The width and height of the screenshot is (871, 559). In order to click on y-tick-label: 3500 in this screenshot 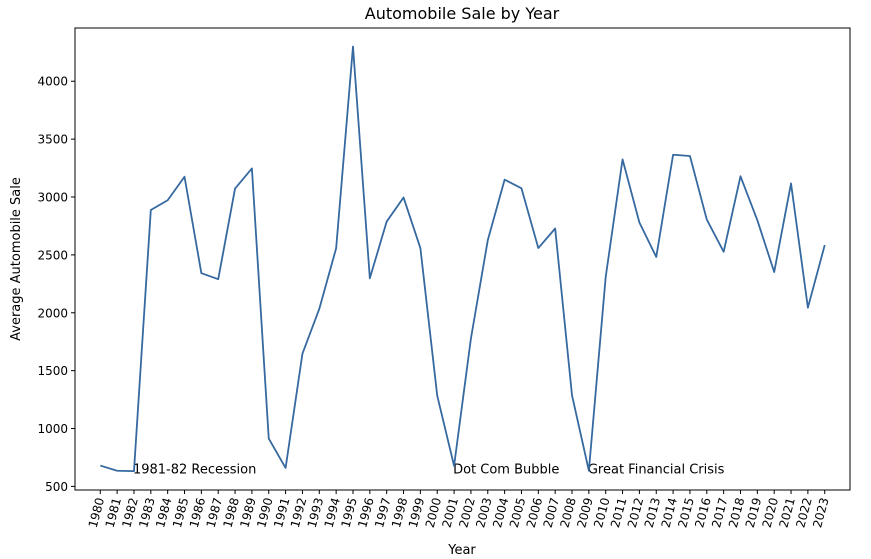, I will do `click(52, 140)`.